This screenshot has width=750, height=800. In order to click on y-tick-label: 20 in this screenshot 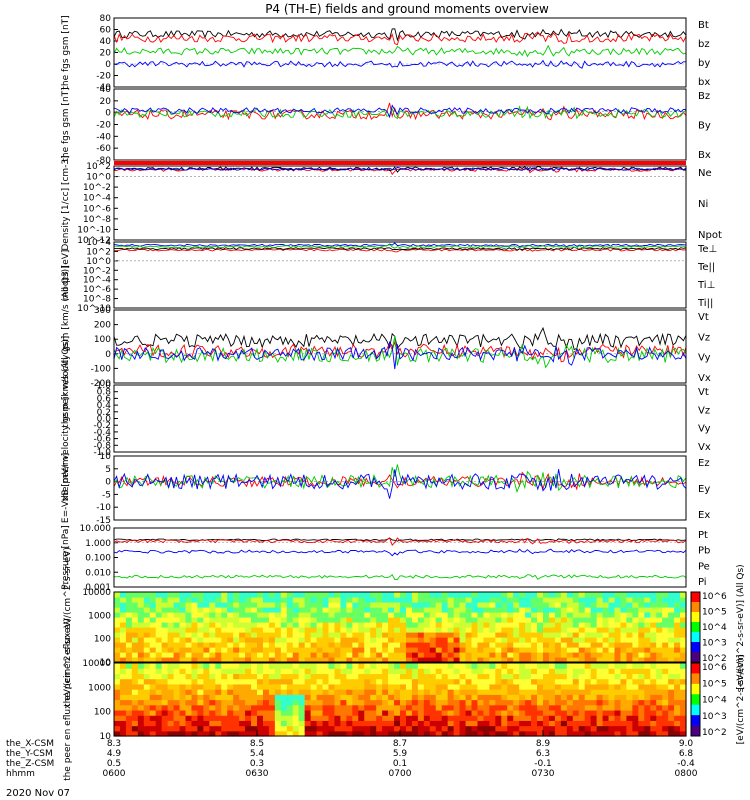, I will do `click(106, 102)`.